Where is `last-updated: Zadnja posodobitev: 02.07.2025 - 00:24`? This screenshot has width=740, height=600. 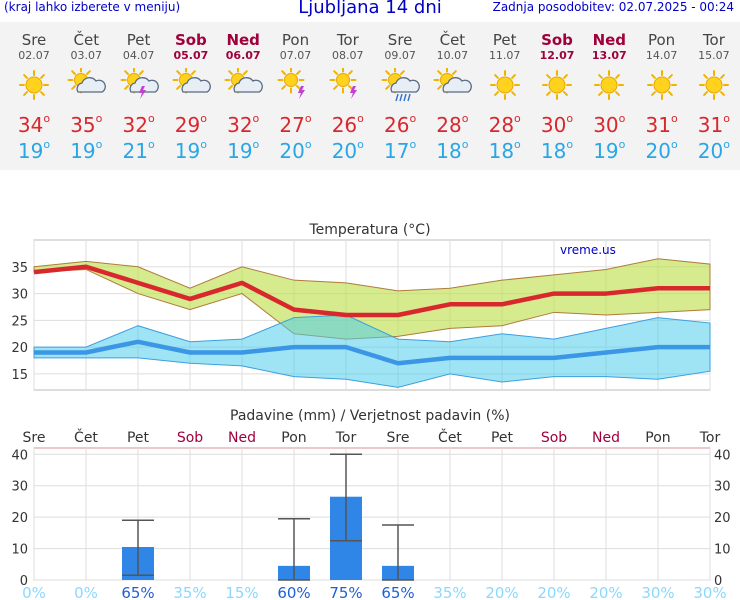
last-updated: Zadnja posodobitev: 02.07.2025 - 00:24 is located at coordinates (613, 7).